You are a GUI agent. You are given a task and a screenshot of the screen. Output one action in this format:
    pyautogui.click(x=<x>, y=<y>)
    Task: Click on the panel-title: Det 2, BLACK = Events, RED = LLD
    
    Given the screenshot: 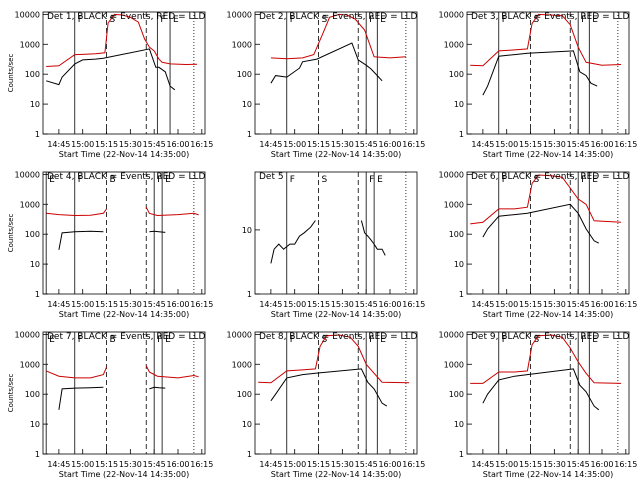 What is the action you would take?
    pyautogui.click(x=338, y=17)
    